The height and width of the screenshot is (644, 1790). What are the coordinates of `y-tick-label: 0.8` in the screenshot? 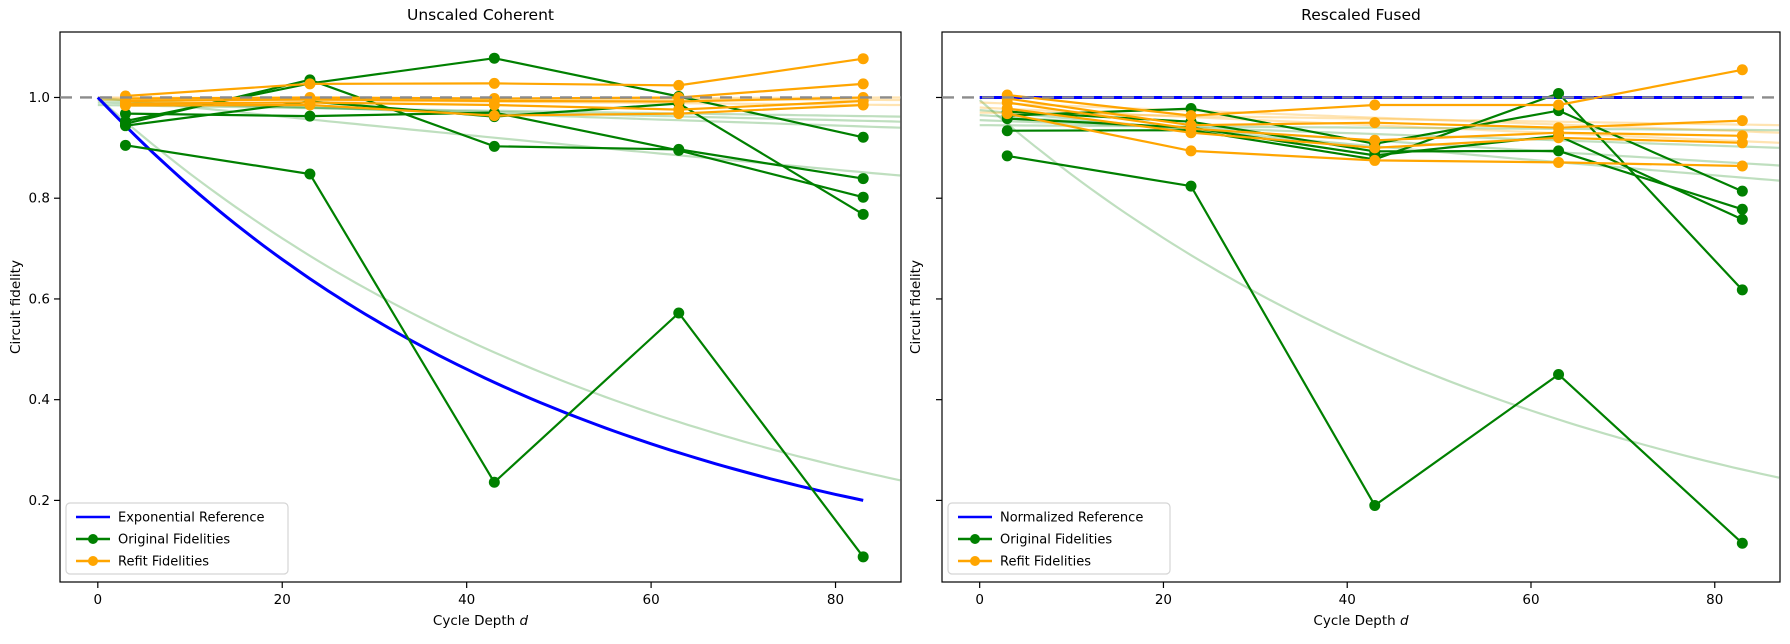 It's located at (39, 199).